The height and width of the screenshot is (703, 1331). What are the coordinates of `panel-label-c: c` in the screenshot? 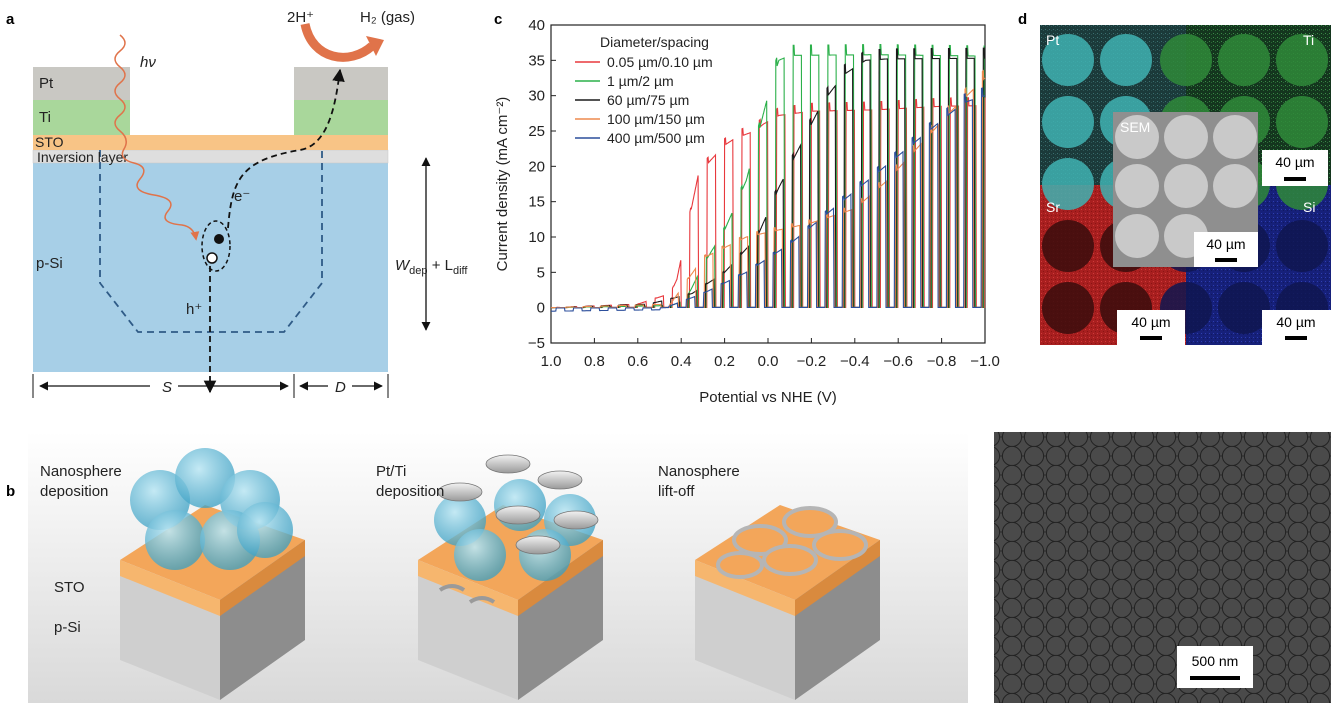 It's located at (498, 19).